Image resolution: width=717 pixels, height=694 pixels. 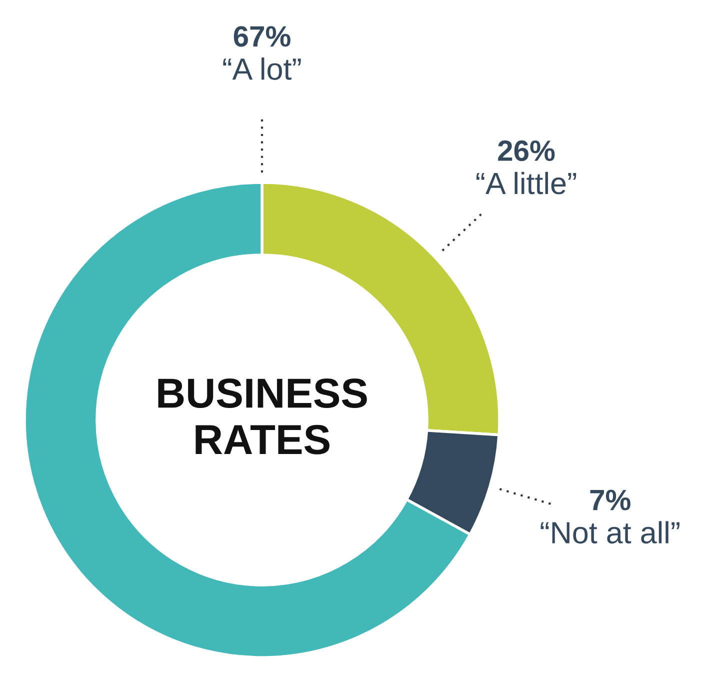 What do you see at coordinates (610, 500) in the screenshot?
I see `data-label: 7%` at bounding box center [610, 500].